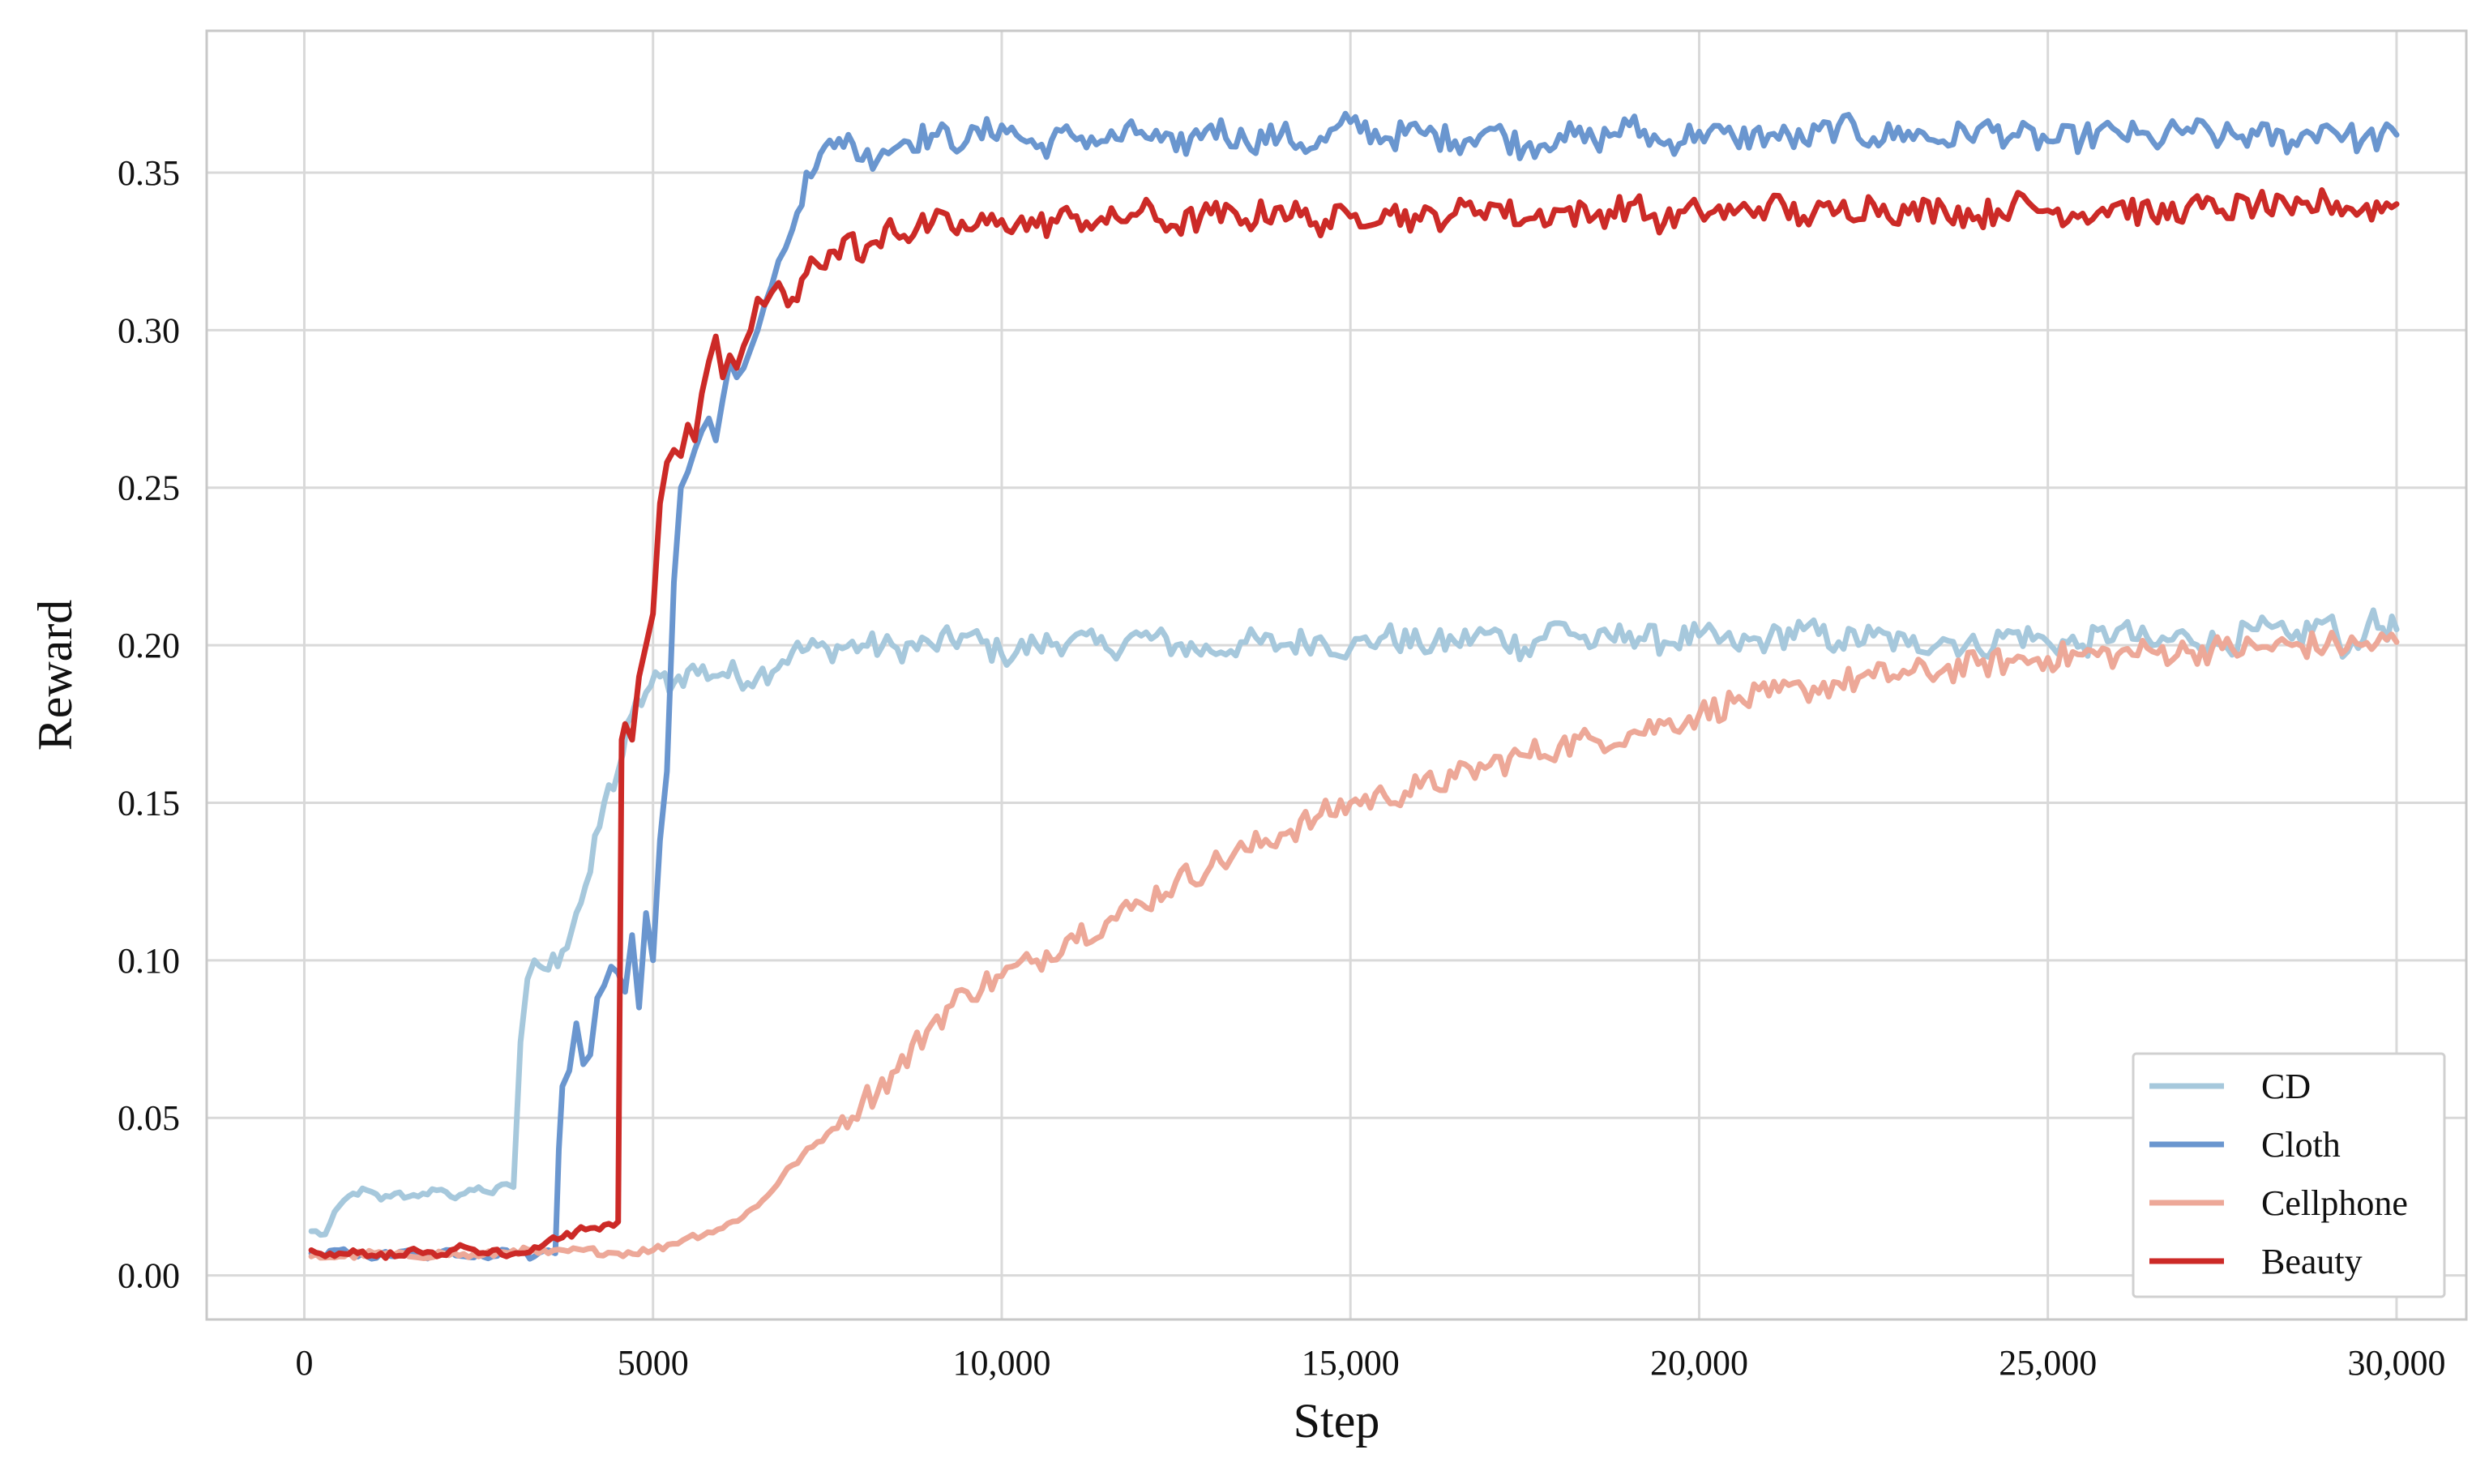 The height and width of the screenshot is (1484, 2489). What do you see at coordinates (149, 1276) in the screenshot?
I see `y-tick-label: 0.00` at bounding box center [149, 1276].